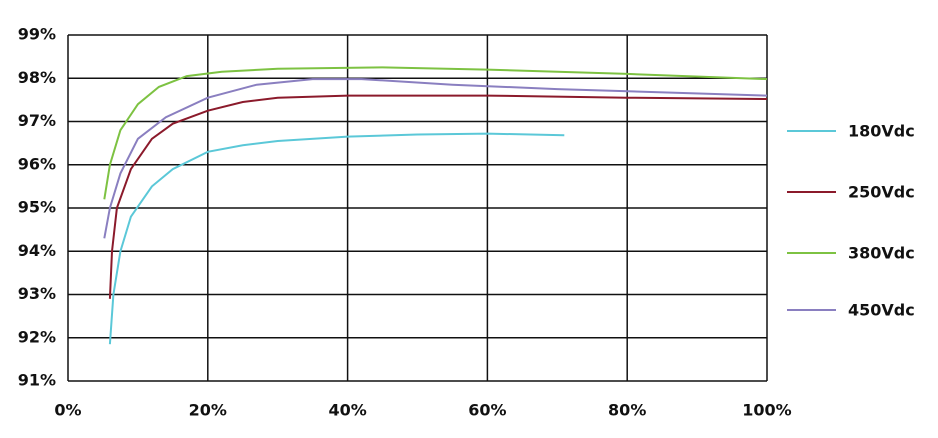  Describe the element at coordinates (37, 293) in the screenshot. I see `y-tick-label: 93%` at that location.